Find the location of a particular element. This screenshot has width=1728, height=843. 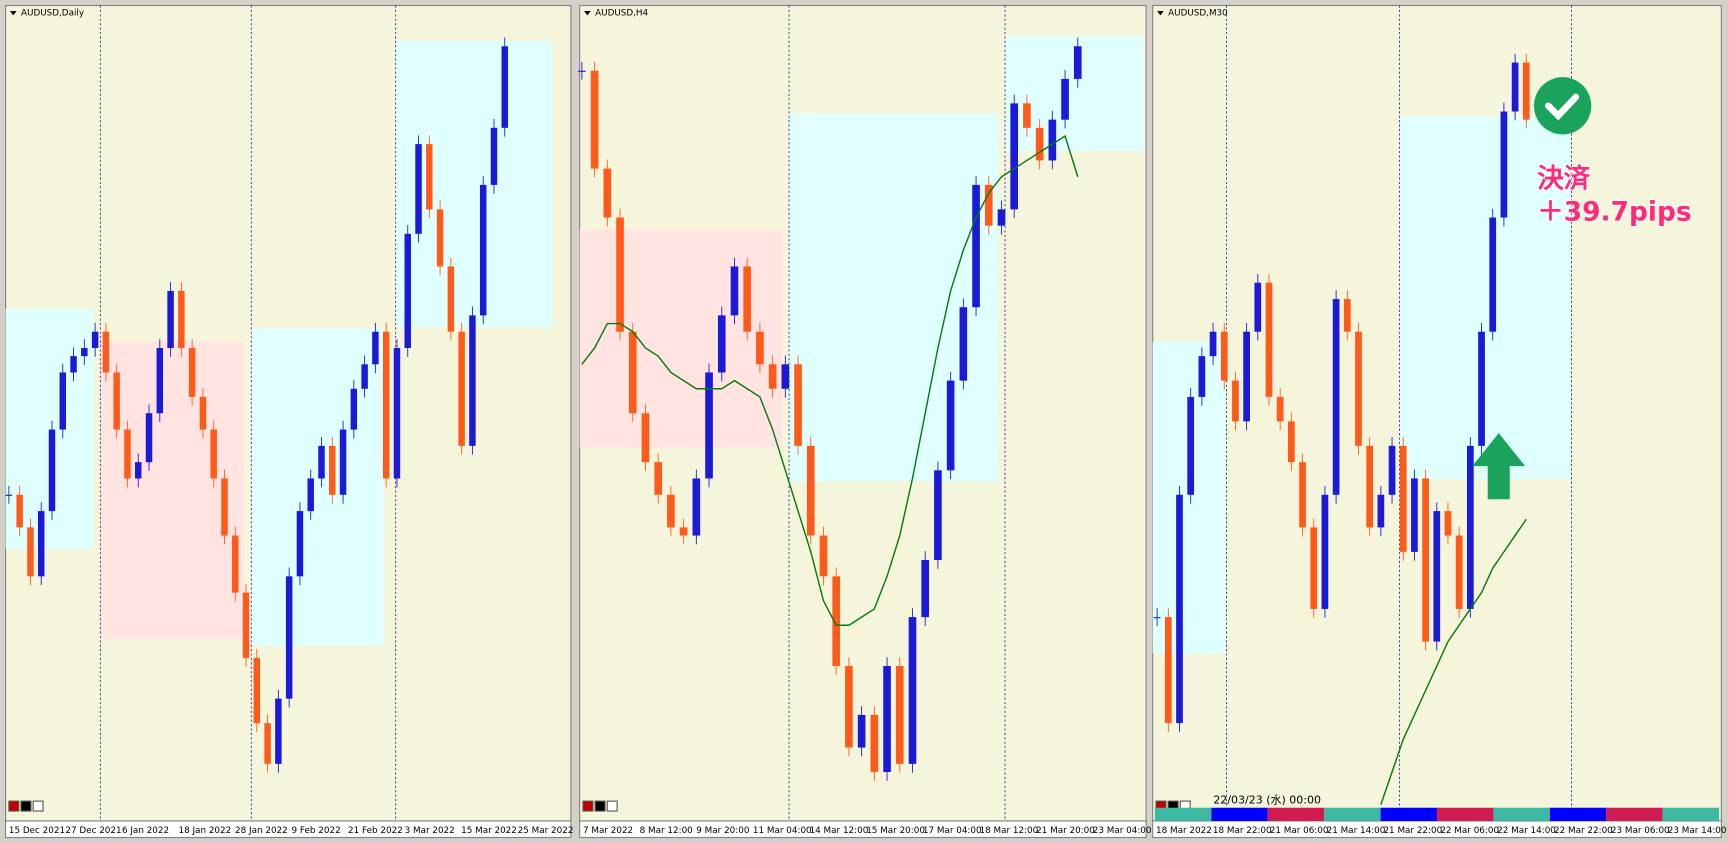

x-axis-strip is located at coordinates (863, 829).